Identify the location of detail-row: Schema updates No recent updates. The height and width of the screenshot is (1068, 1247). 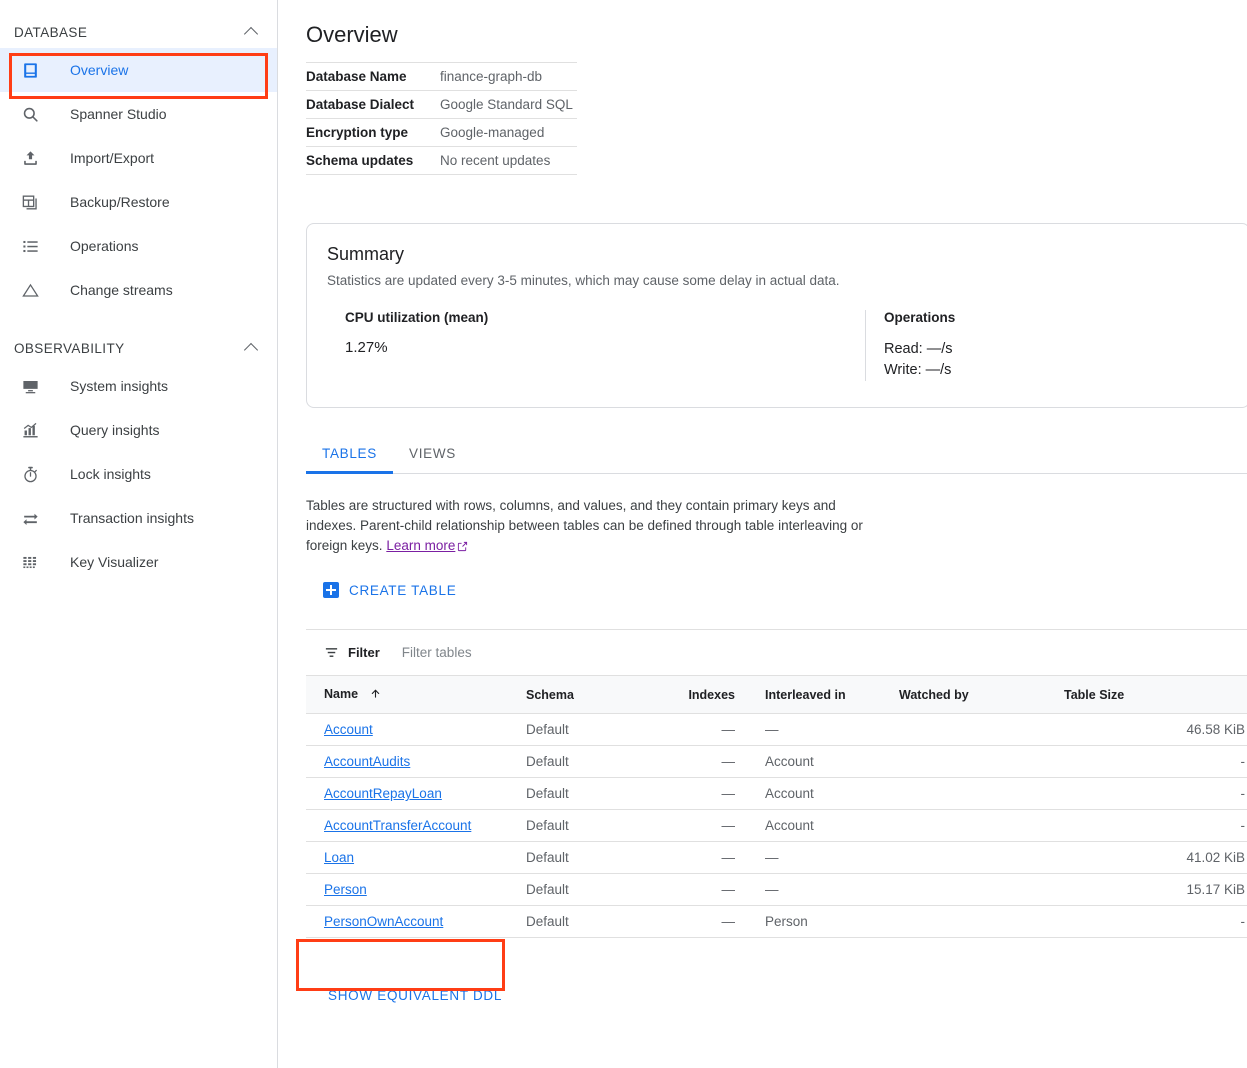
(441, 160).